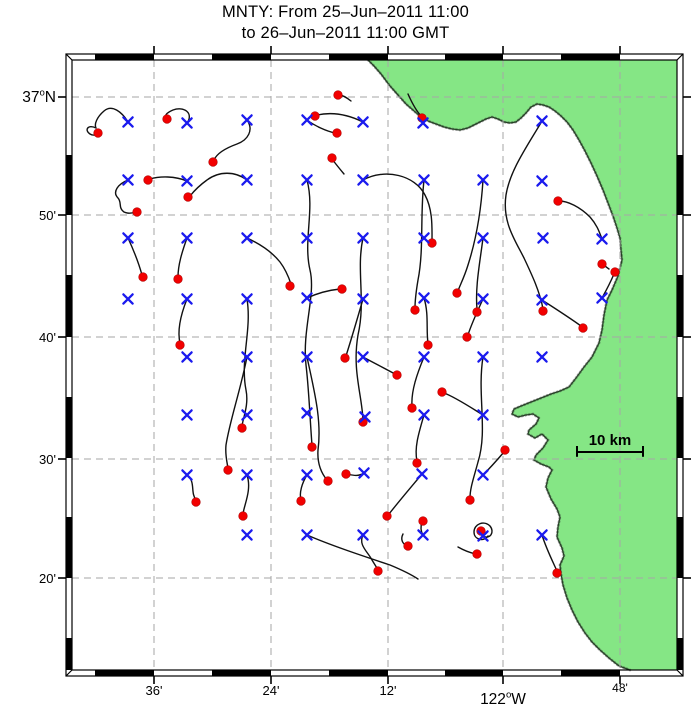 The image size is (691, 710). I want to click on y-axis-label: 30', so click(47, 459).